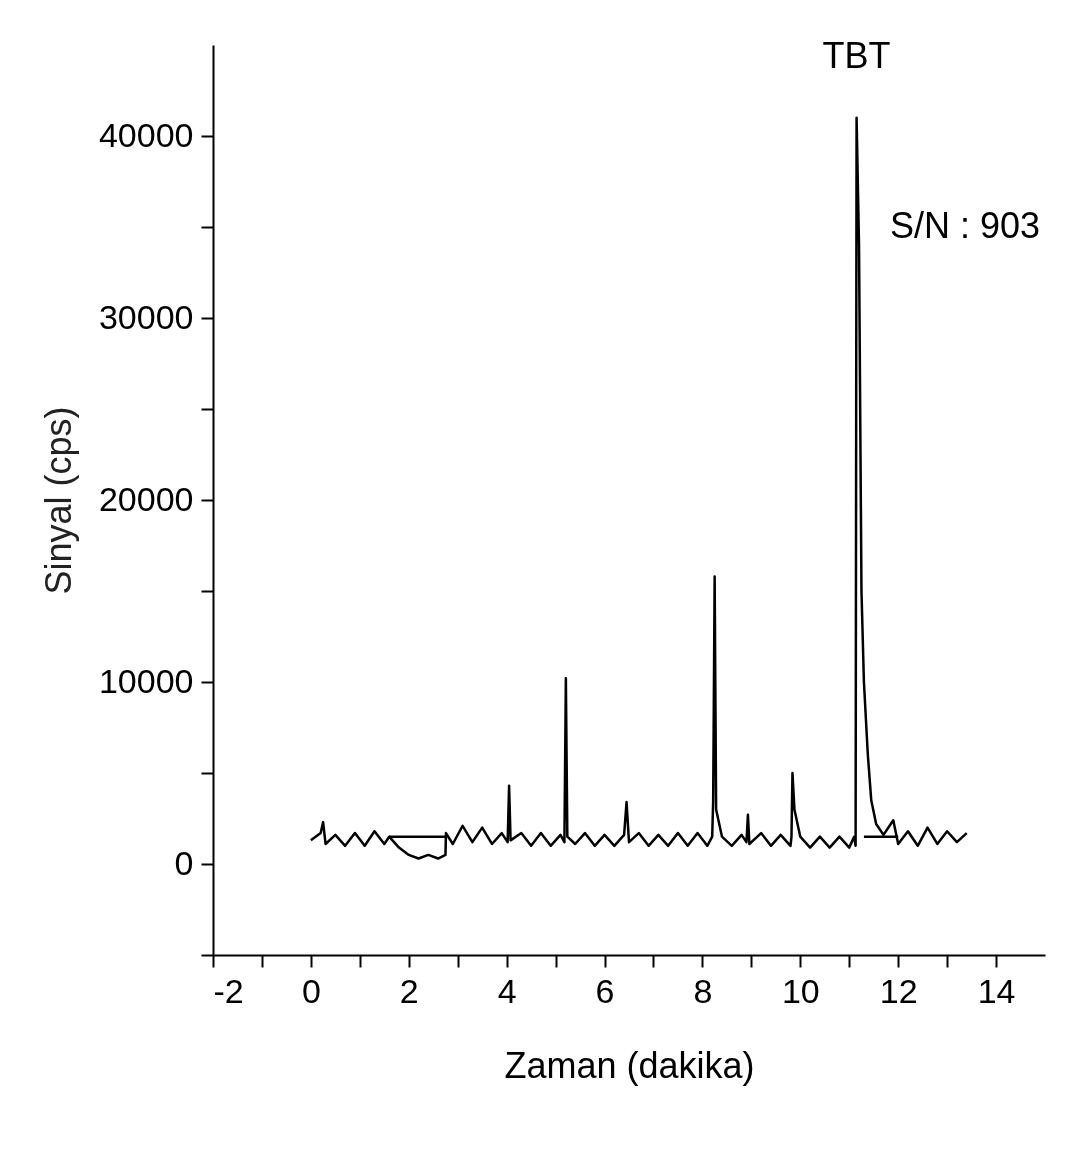 This screenshot has width=1089, height=1150. I want to click on x-tick-label: 12, so click(898, 990).